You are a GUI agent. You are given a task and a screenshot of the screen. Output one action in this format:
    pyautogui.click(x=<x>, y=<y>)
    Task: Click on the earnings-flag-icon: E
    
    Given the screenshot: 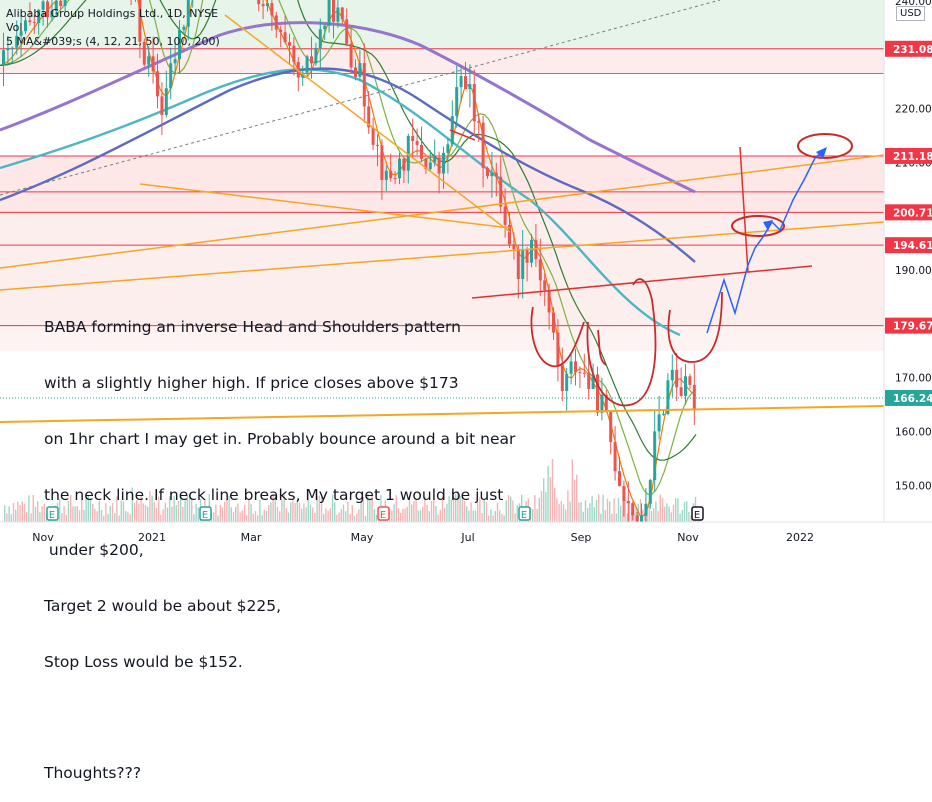 What is the action you would take?
    pyautogui.click(x=697, y=513)
    